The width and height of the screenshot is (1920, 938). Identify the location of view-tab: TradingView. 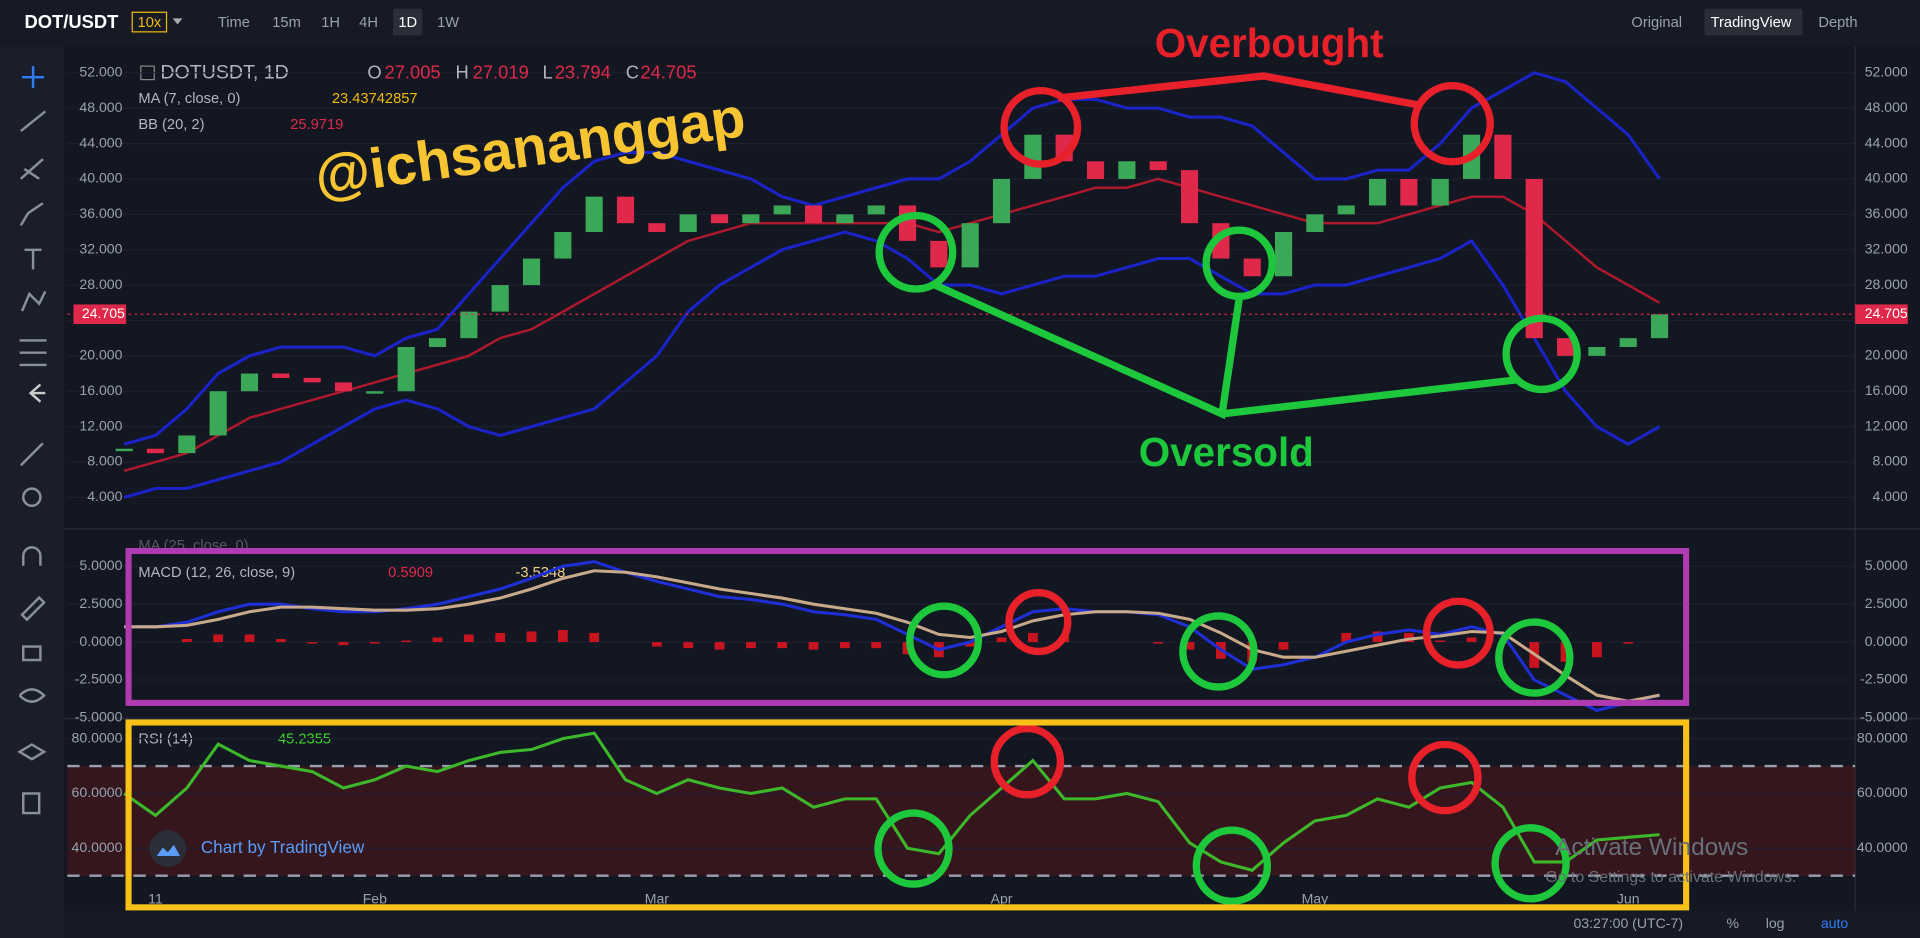
(1751, 23).